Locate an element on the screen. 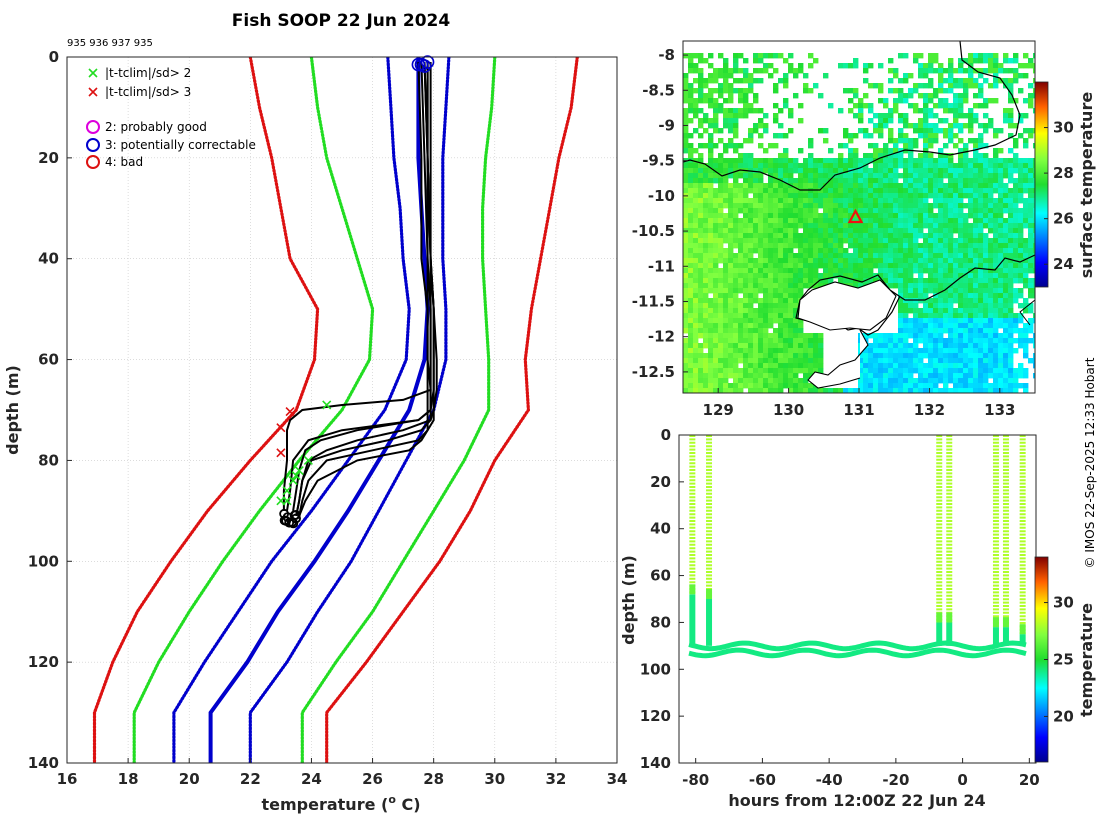 This screenshot has height=820, width=1100. cast-bottom-marker is located at coordinates (294, 515).